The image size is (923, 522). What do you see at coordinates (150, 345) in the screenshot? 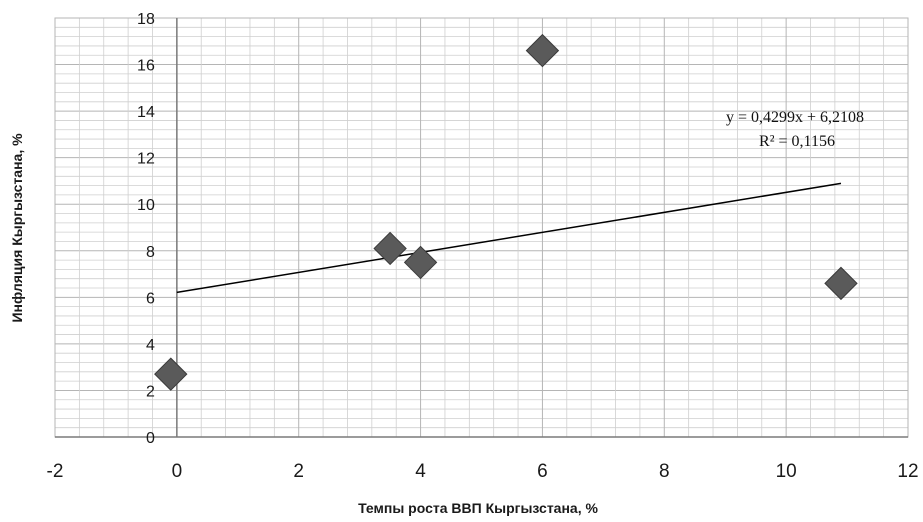
I see `y-tick-label: 4` at bounding box center [150, 345].